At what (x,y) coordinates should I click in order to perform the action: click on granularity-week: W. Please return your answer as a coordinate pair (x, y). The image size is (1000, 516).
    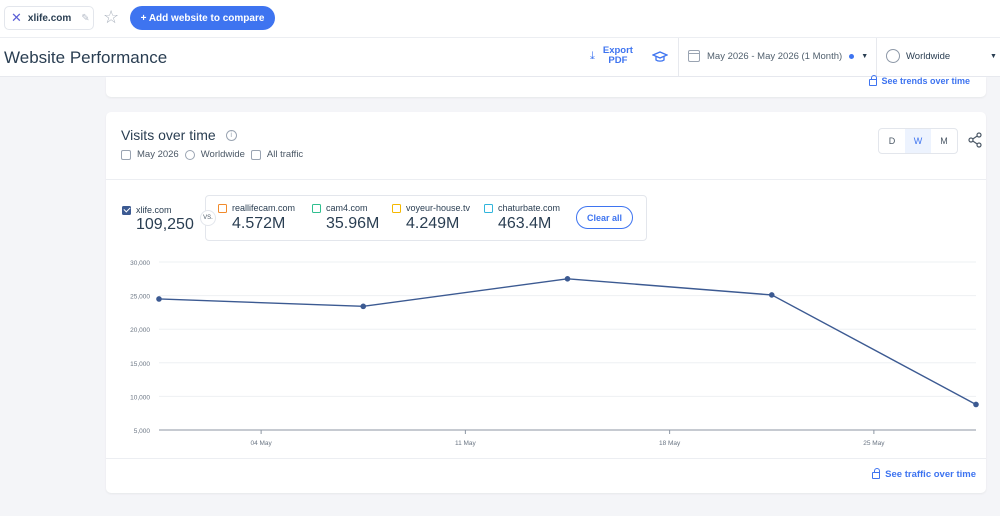
    Looking at the image, I should click on (918, 141).